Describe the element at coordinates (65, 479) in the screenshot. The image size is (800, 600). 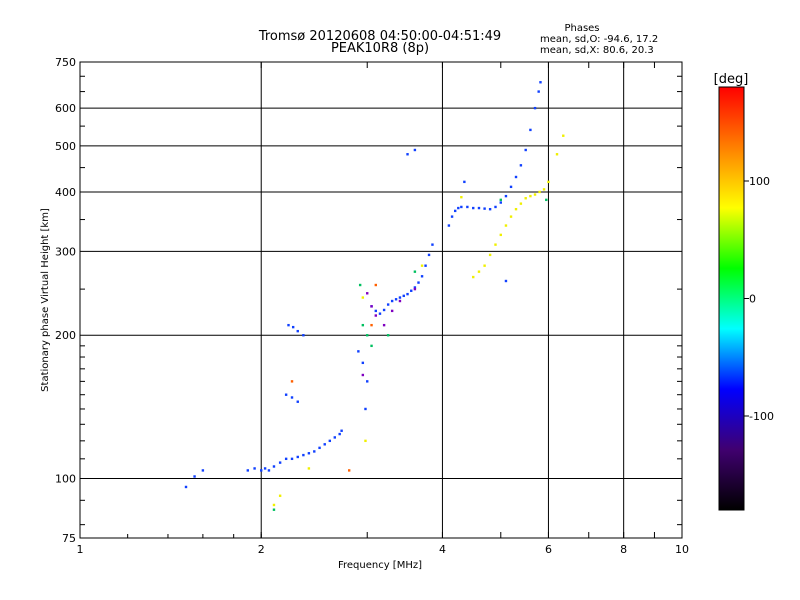
I see `y-tick-label: 100` at that location.